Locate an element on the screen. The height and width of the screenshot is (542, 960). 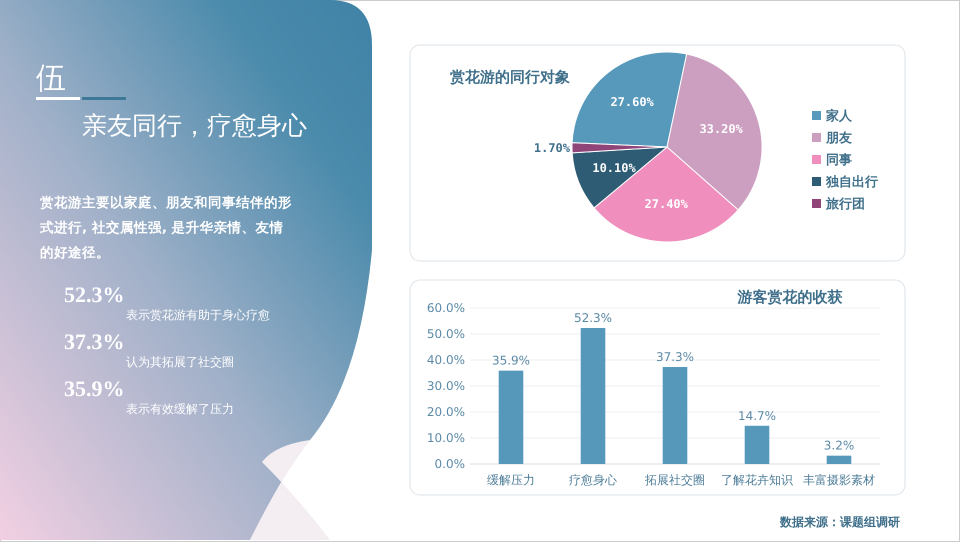
y-tick-label: 60.0% is located at coordinates (445, 308).